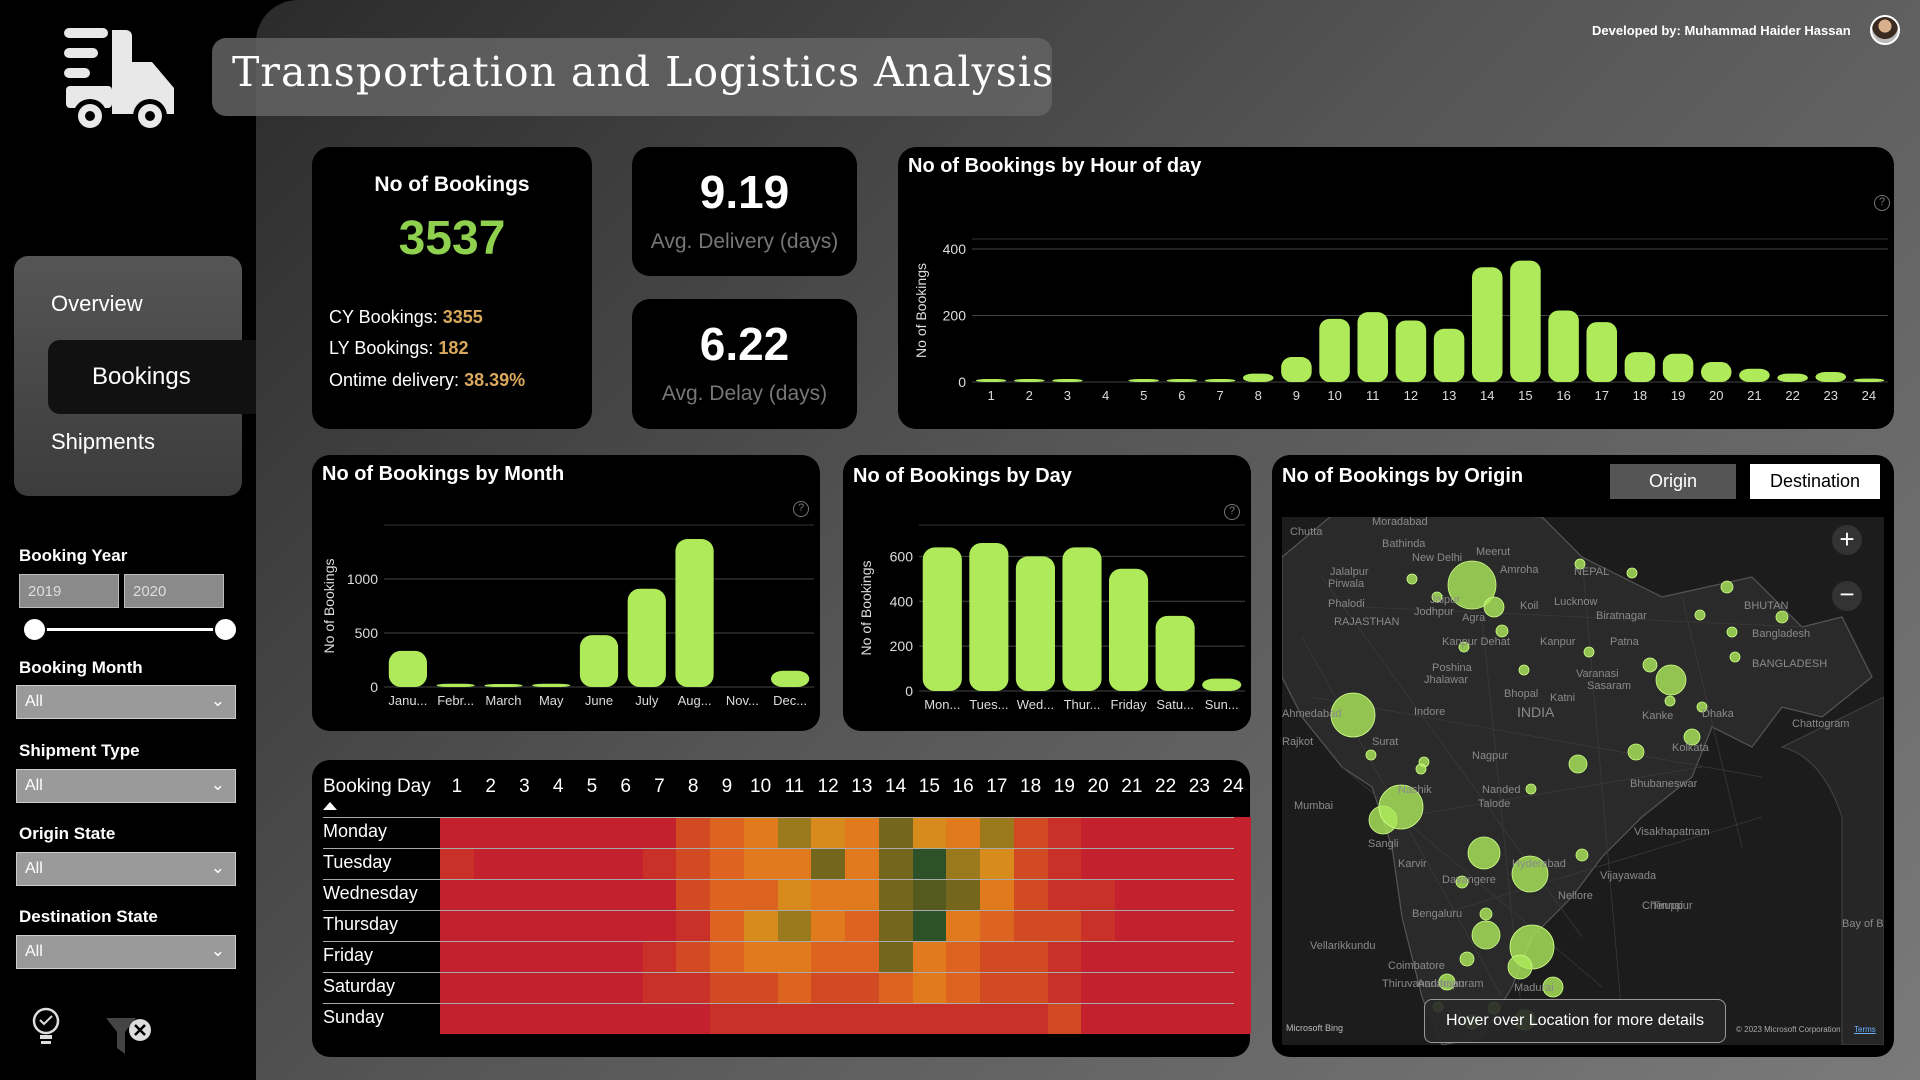  Describe the element at coordinates (34, 629) in the screenshot. I see `year-slider-start-handle` at that location.